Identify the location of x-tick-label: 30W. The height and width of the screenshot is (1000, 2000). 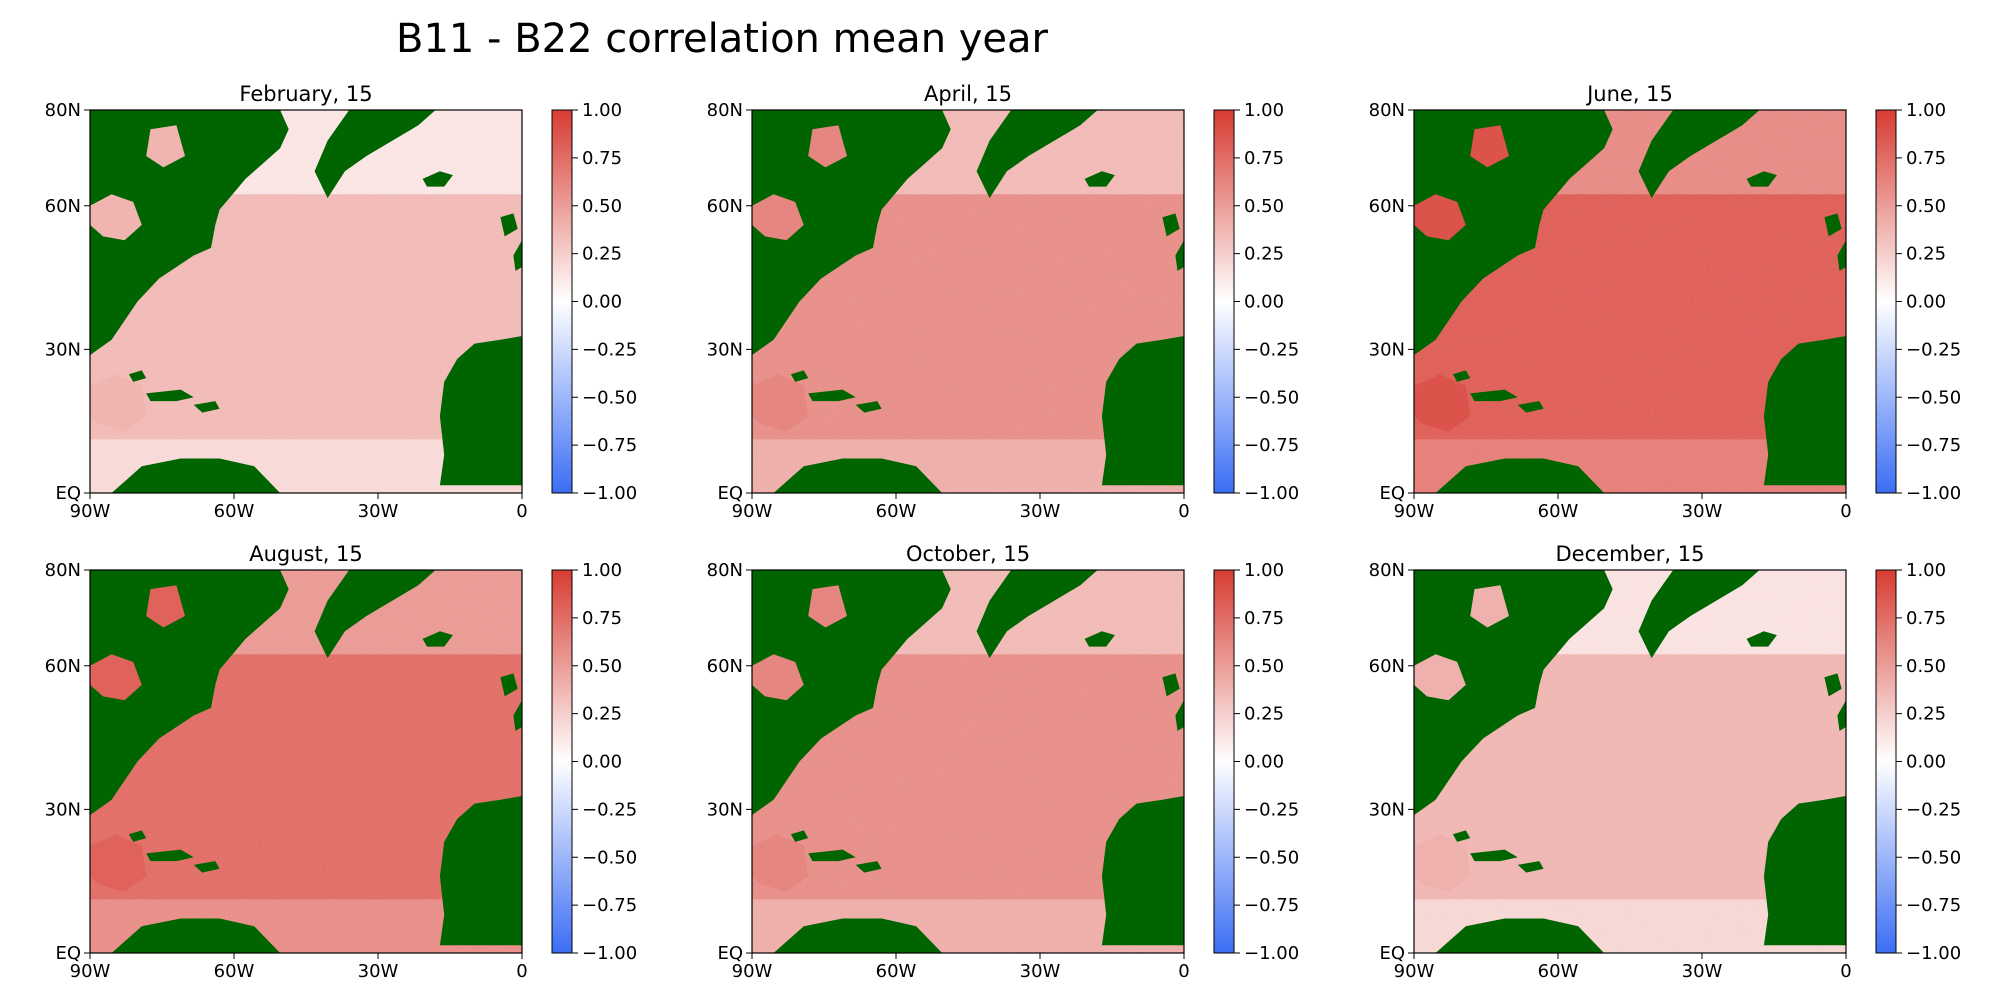
(378, 511).